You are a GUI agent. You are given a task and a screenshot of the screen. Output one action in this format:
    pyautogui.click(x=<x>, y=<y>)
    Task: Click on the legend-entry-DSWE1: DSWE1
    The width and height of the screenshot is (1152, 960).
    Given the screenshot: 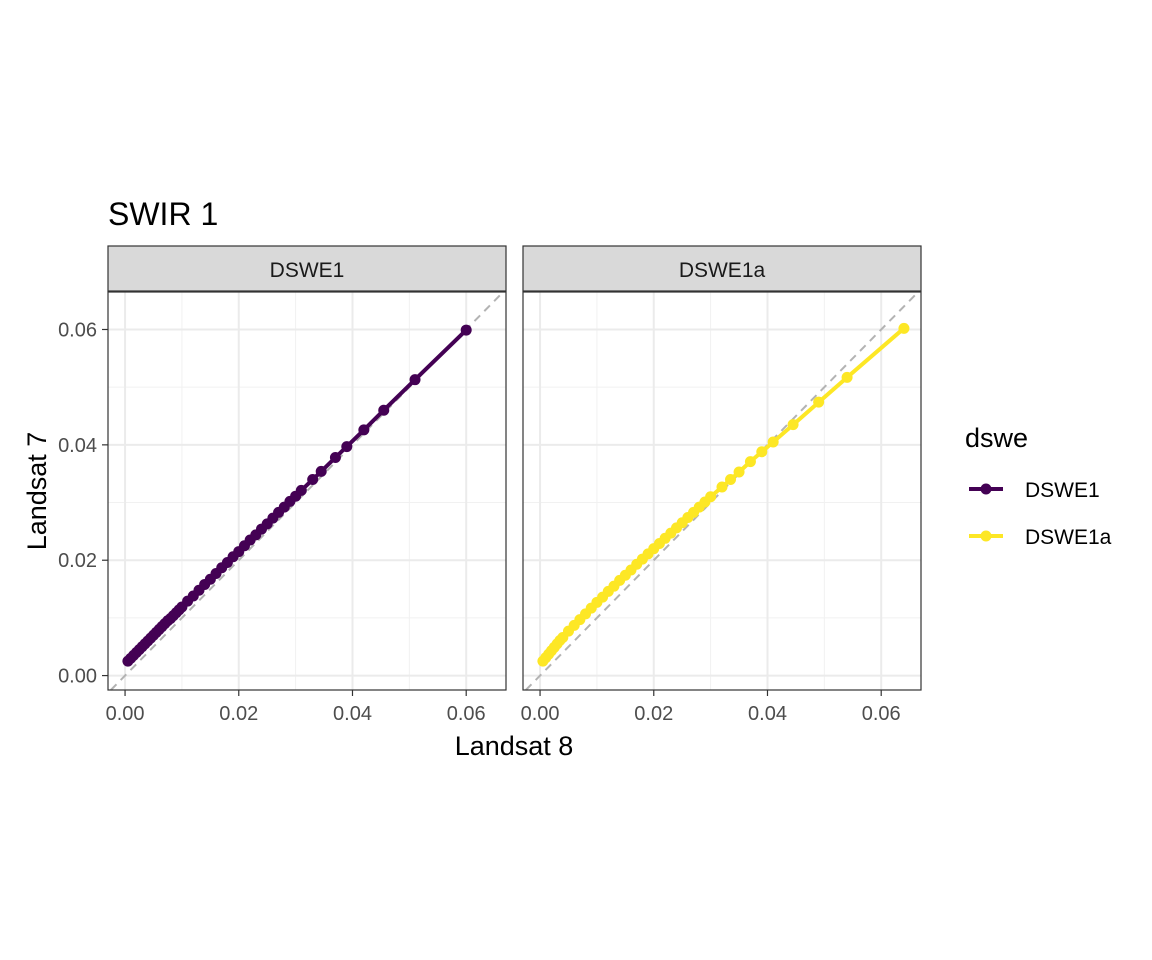 What is the action you would take?
    pyautogui.click(x=1034, y=490)
    